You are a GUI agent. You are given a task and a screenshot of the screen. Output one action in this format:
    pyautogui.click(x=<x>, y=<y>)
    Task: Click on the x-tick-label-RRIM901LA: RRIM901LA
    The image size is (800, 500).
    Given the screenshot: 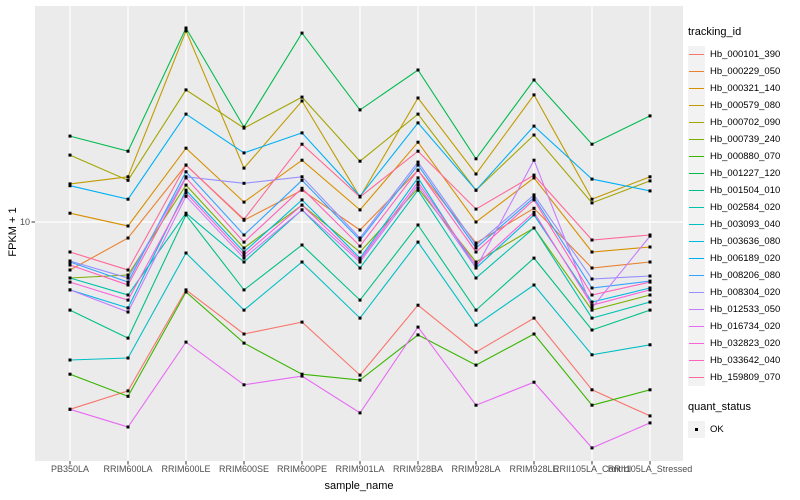 What is the action you would take?
    pyautogui.click(x=360, y=469)
    